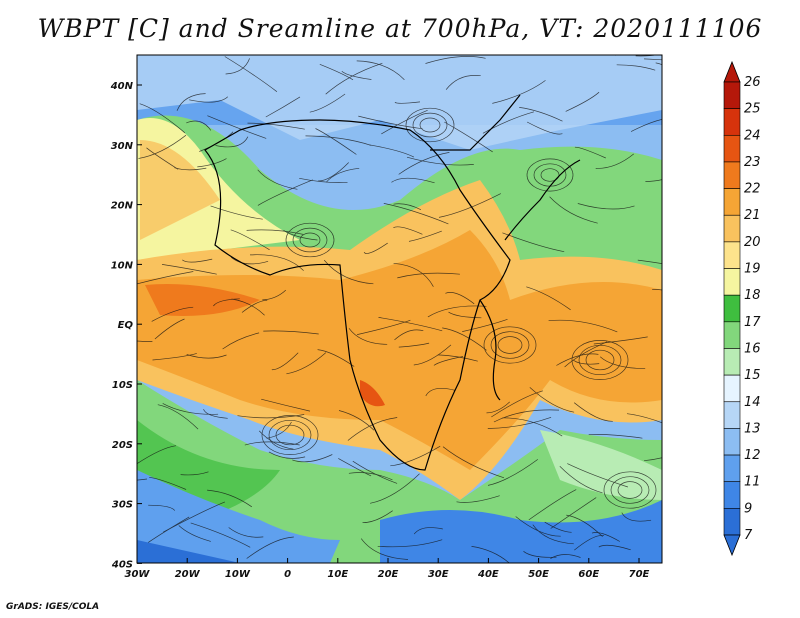 This screenshot has width=800, height=618. I want to click on lon-label: 60E, so click(588, 574).